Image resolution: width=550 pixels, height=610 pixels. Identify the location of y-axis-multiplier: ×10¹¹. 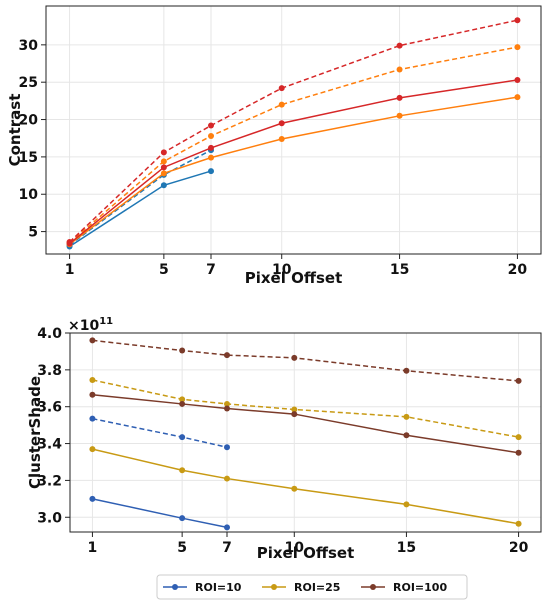
(90, 325).